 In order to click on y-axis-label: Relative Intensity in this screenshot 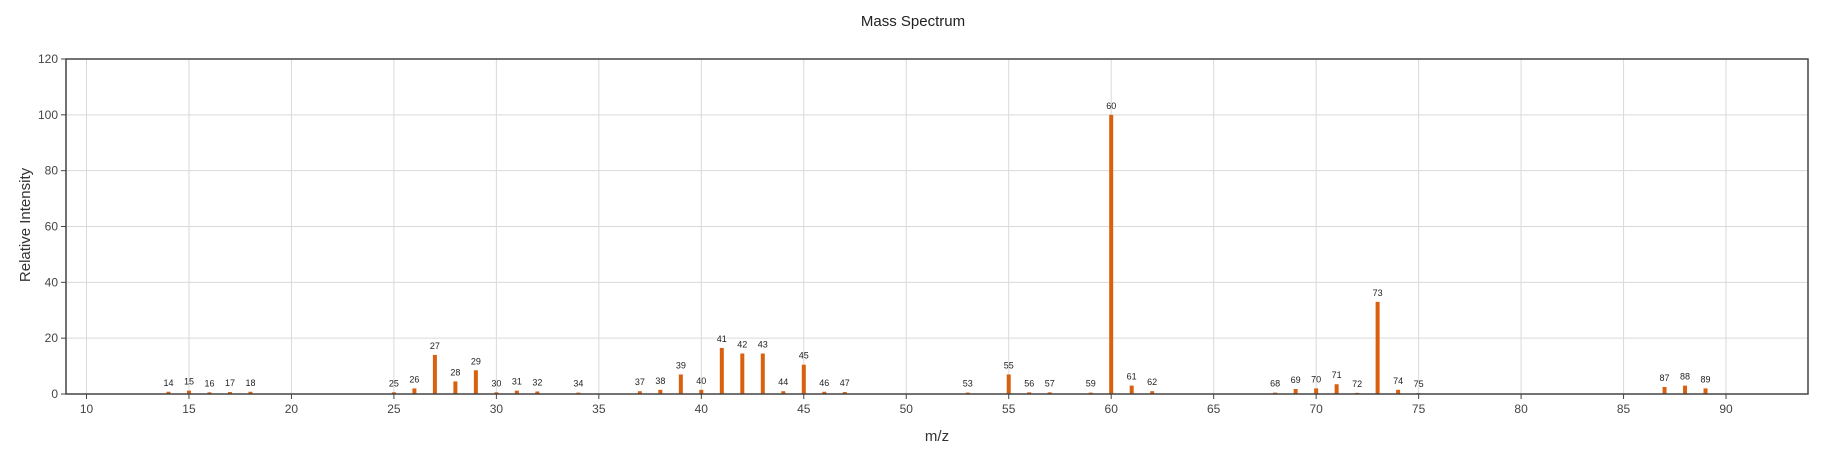, I will do `click(25, 224)`.